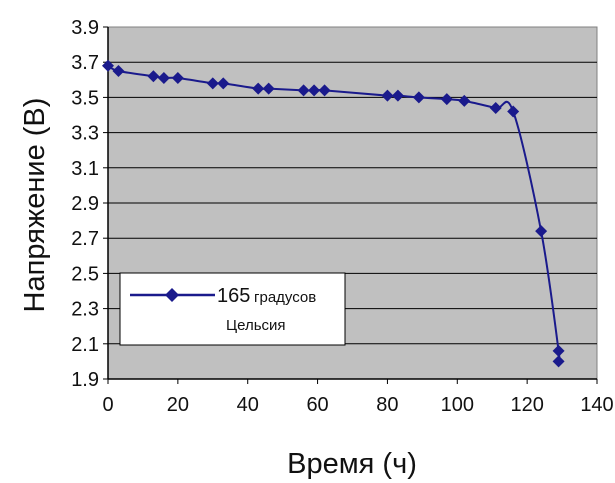 Image resolution: width=615 pixels, height=483 pixels. What do you see at coordinates (85, 63) in the screenshot?
I see `y-tick-label: 3.7` at bounding box center [85, 63].